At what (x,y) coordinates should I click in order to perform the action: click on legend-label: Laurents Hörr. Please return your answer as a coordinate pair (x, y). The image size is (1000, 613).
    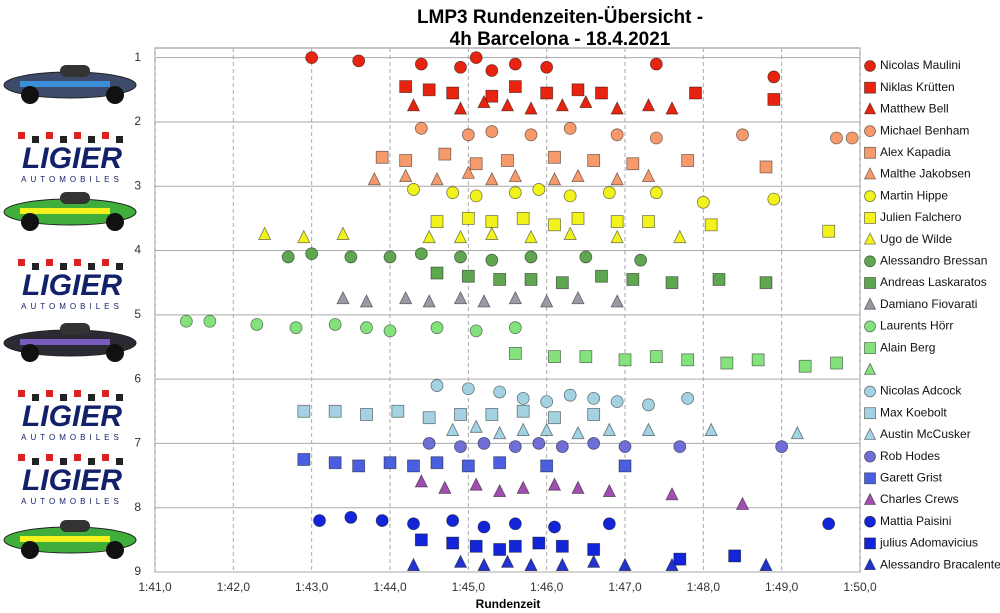
    Looking at the image, I should click on (916, 326).